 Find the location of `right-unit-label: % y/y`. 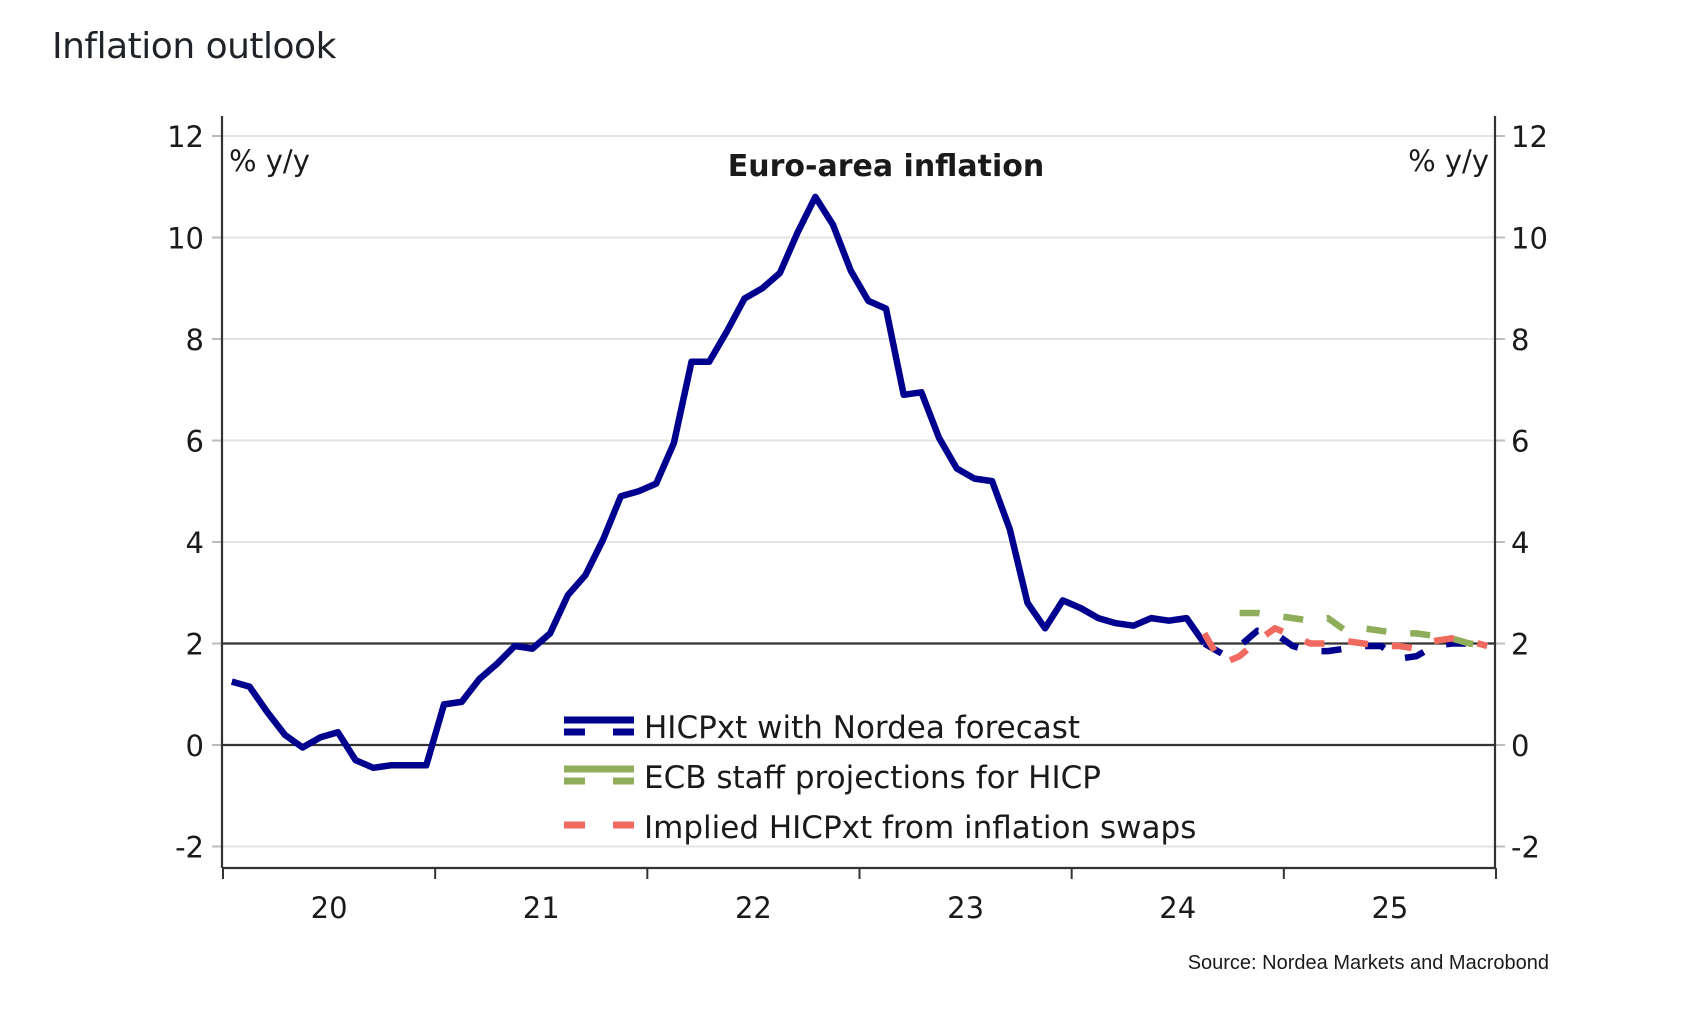

right-unit-label: % y/y is located at coordinates (1448, 161).